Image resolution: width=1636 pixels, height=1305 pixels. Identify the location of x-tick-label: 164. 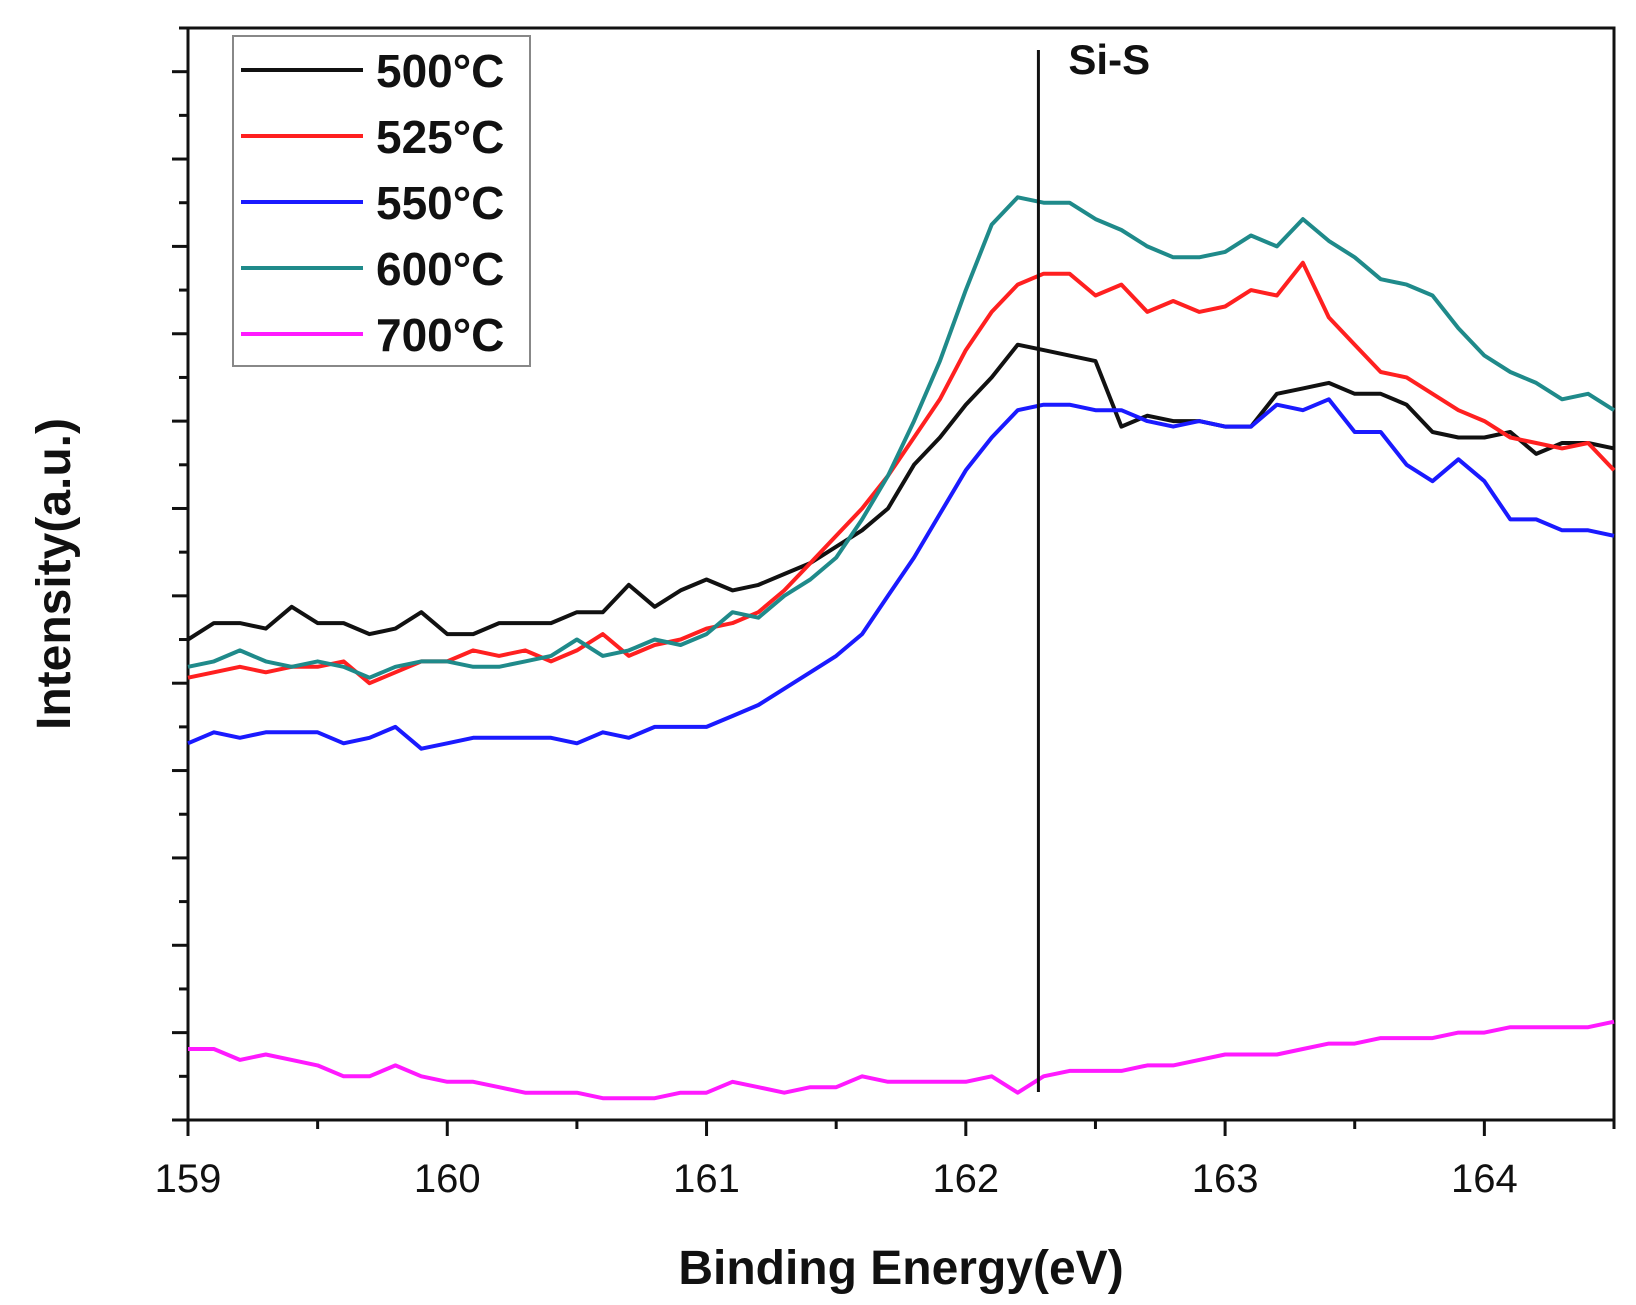
(1484, 1179).